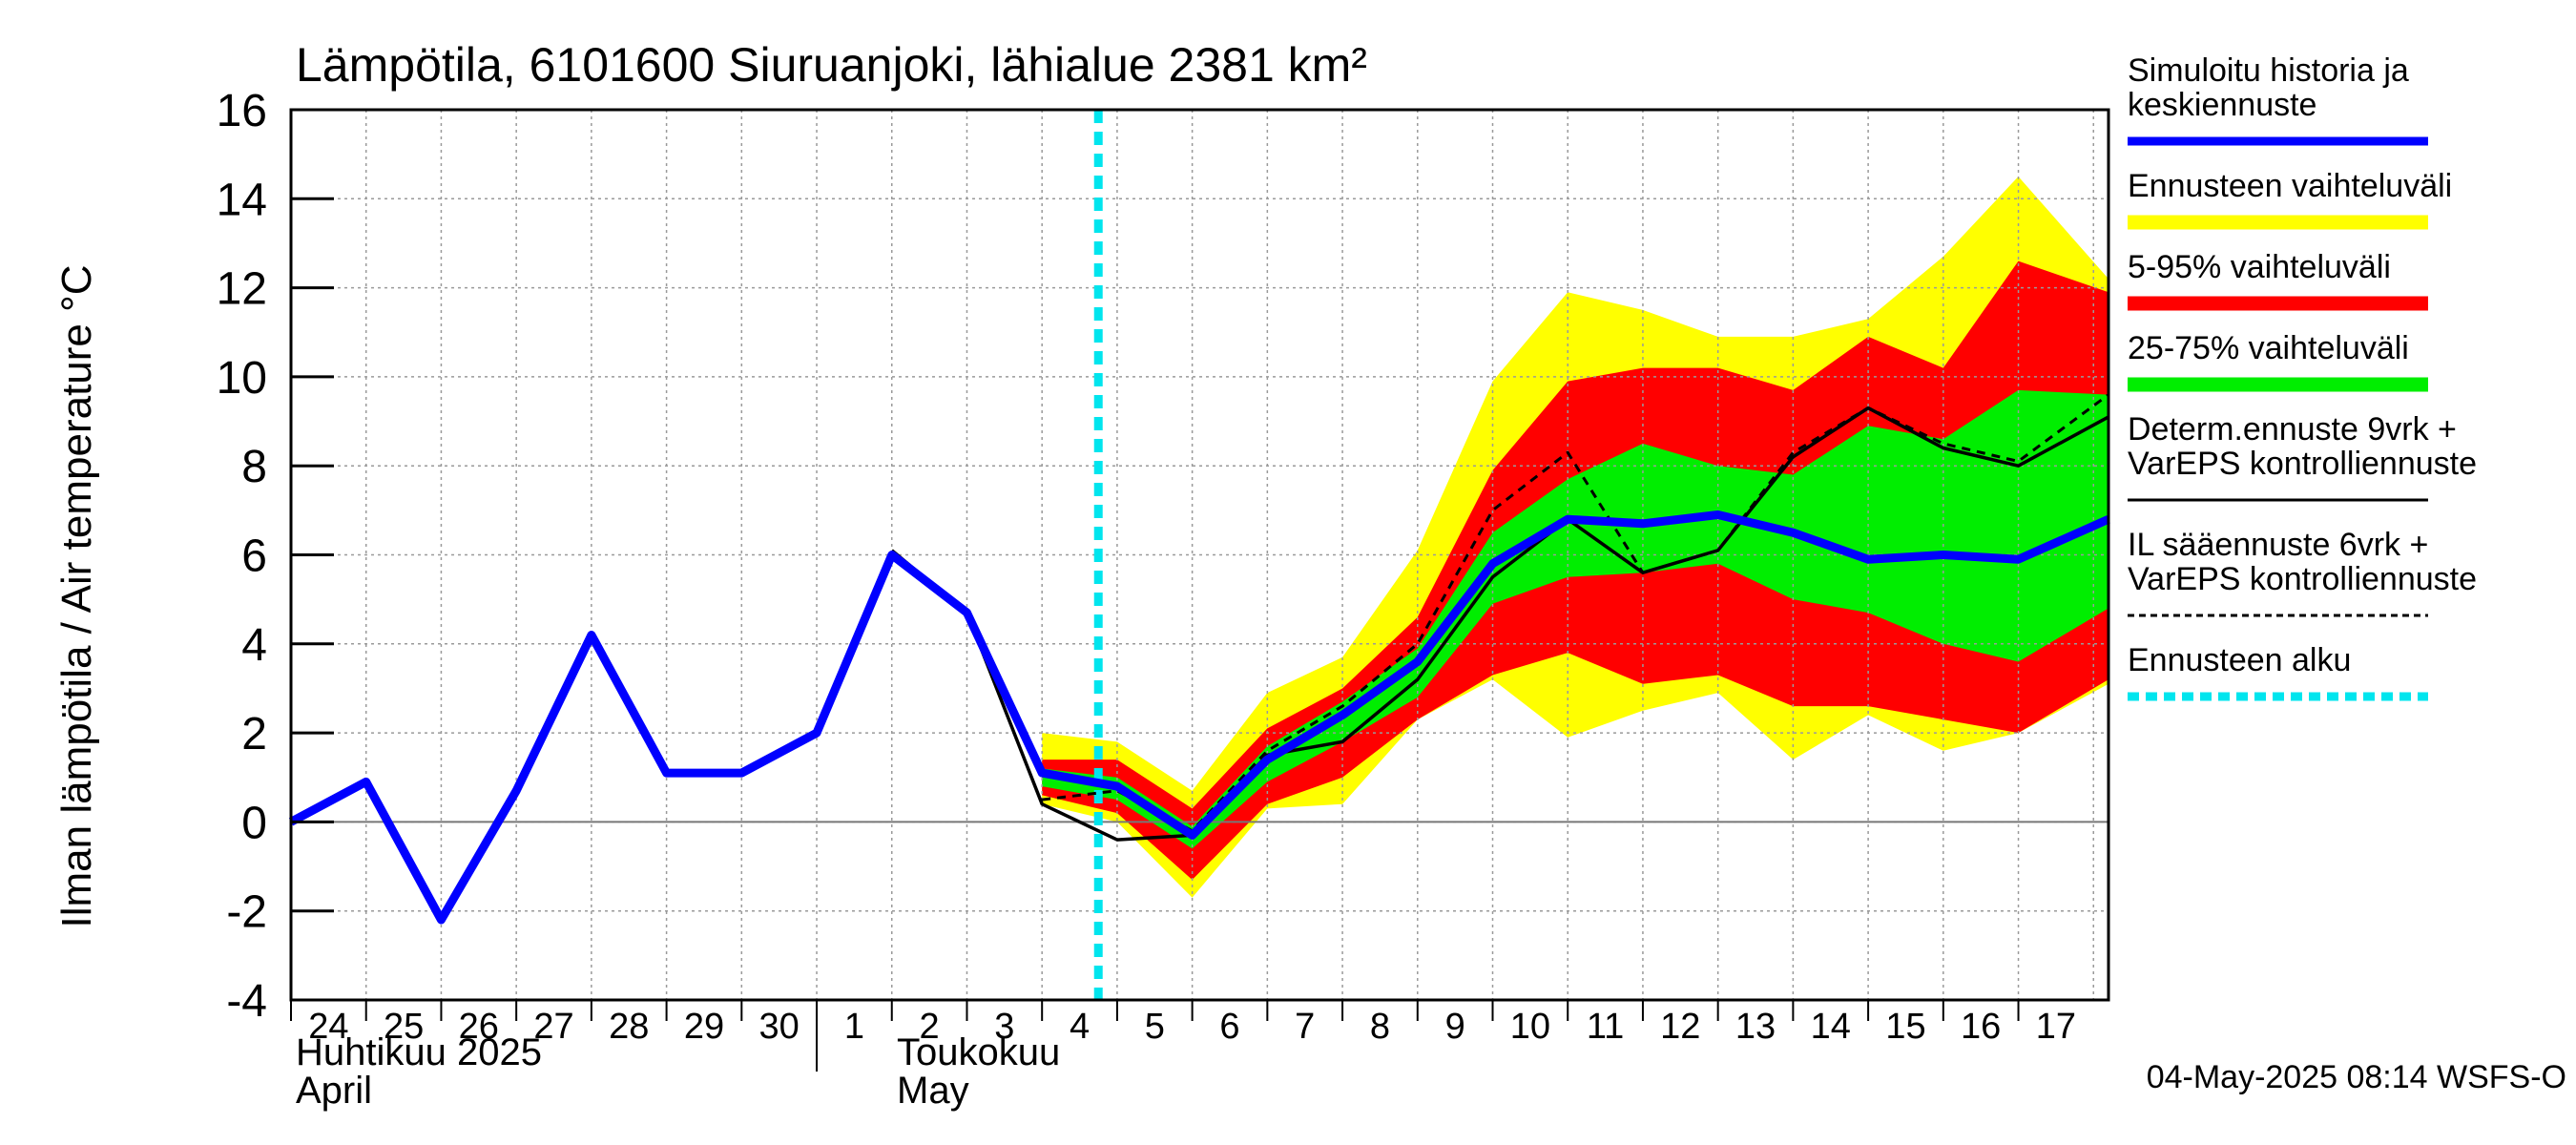 The height and width of the screenshot is (1145, 2576). I want to click on x-tick-label: 24, so click(328, 1027).